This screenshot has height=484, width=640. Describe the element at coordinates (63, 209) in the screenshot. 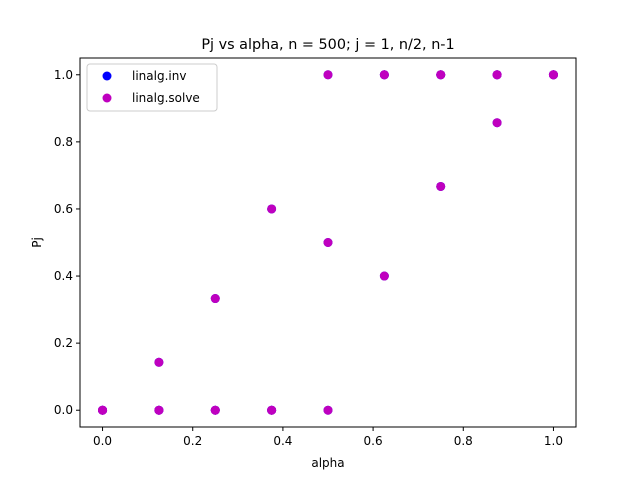

I see `y-tick-label: 0.6` at that location.